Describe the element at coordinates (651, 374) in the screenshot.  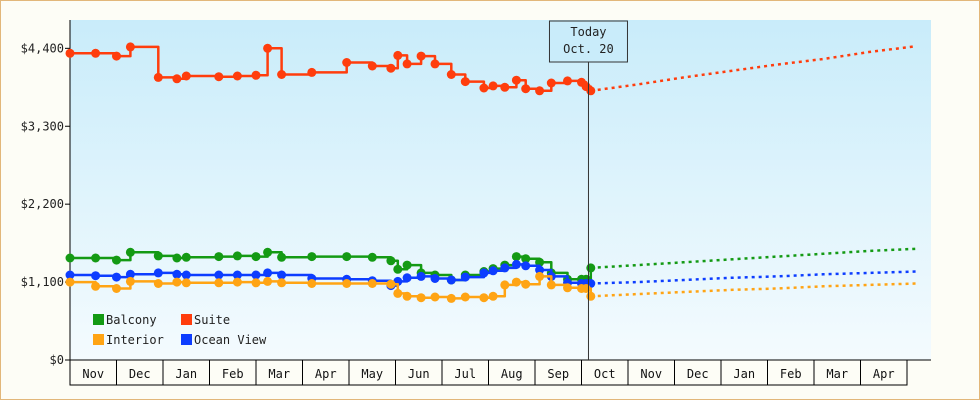
I see `month-label: Nov` at that location.